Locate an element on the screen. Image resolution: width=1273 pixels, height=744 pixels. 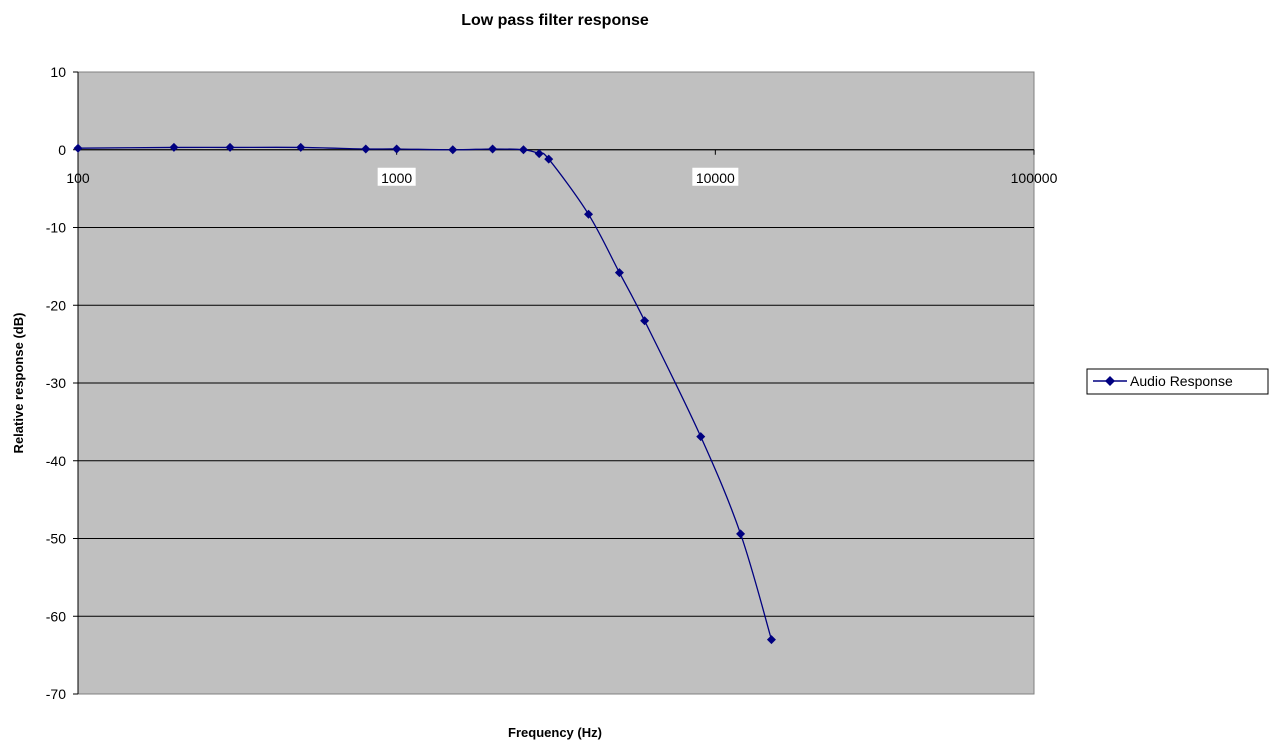
x-tick-labels: 100 1000 10000 100000 is located at coordinates (562, 176).